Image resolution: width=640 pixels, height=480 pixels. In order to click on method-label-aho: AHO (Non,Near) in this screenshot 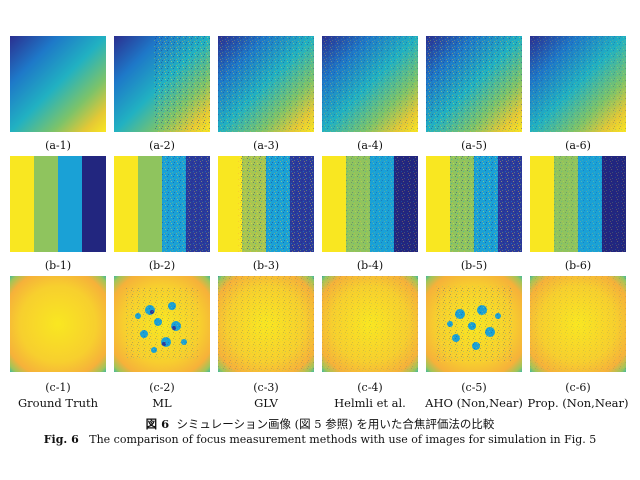, I will do `click(474, 403)`.